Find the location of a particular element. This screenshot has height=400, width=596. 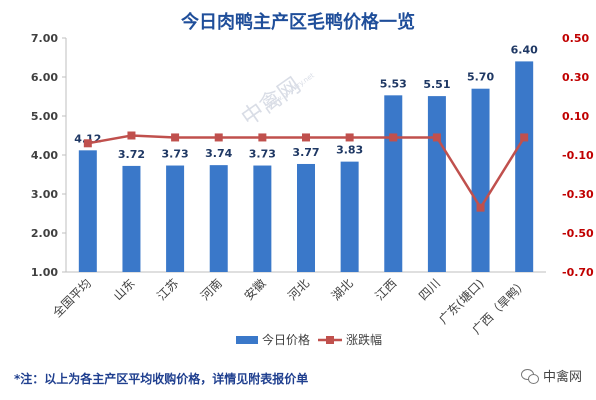

y-left-tick-label: 3.00 is located at coordinates (44, 194).